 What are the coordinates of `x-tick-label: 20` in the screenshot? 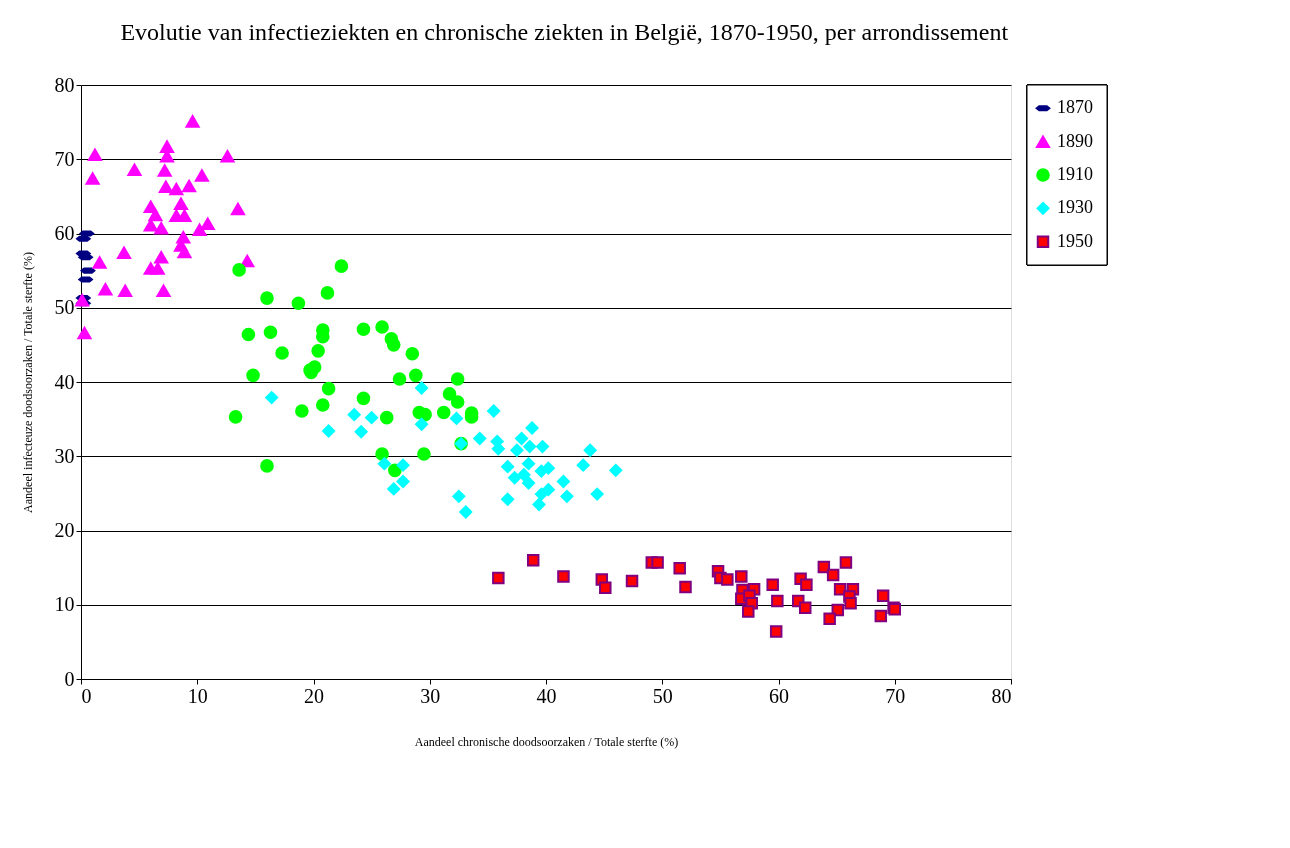 It's located at (314, 695).